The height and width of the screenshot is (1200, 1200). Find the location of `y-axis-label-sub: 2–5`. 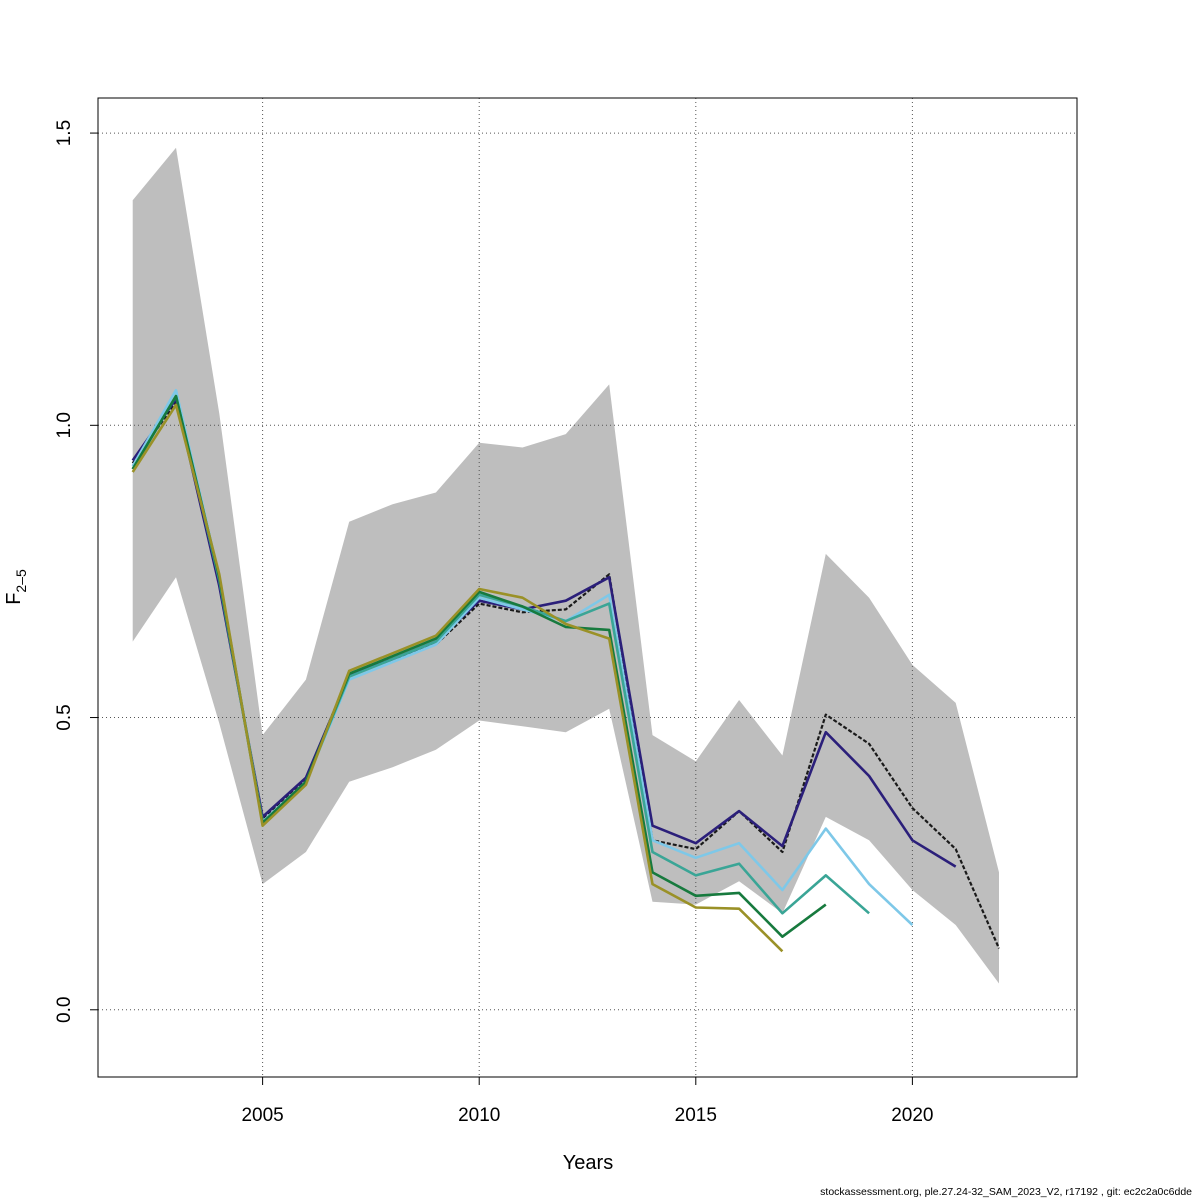

y-axis-label-sub: 2–5 is located at coordinates (21, 581).